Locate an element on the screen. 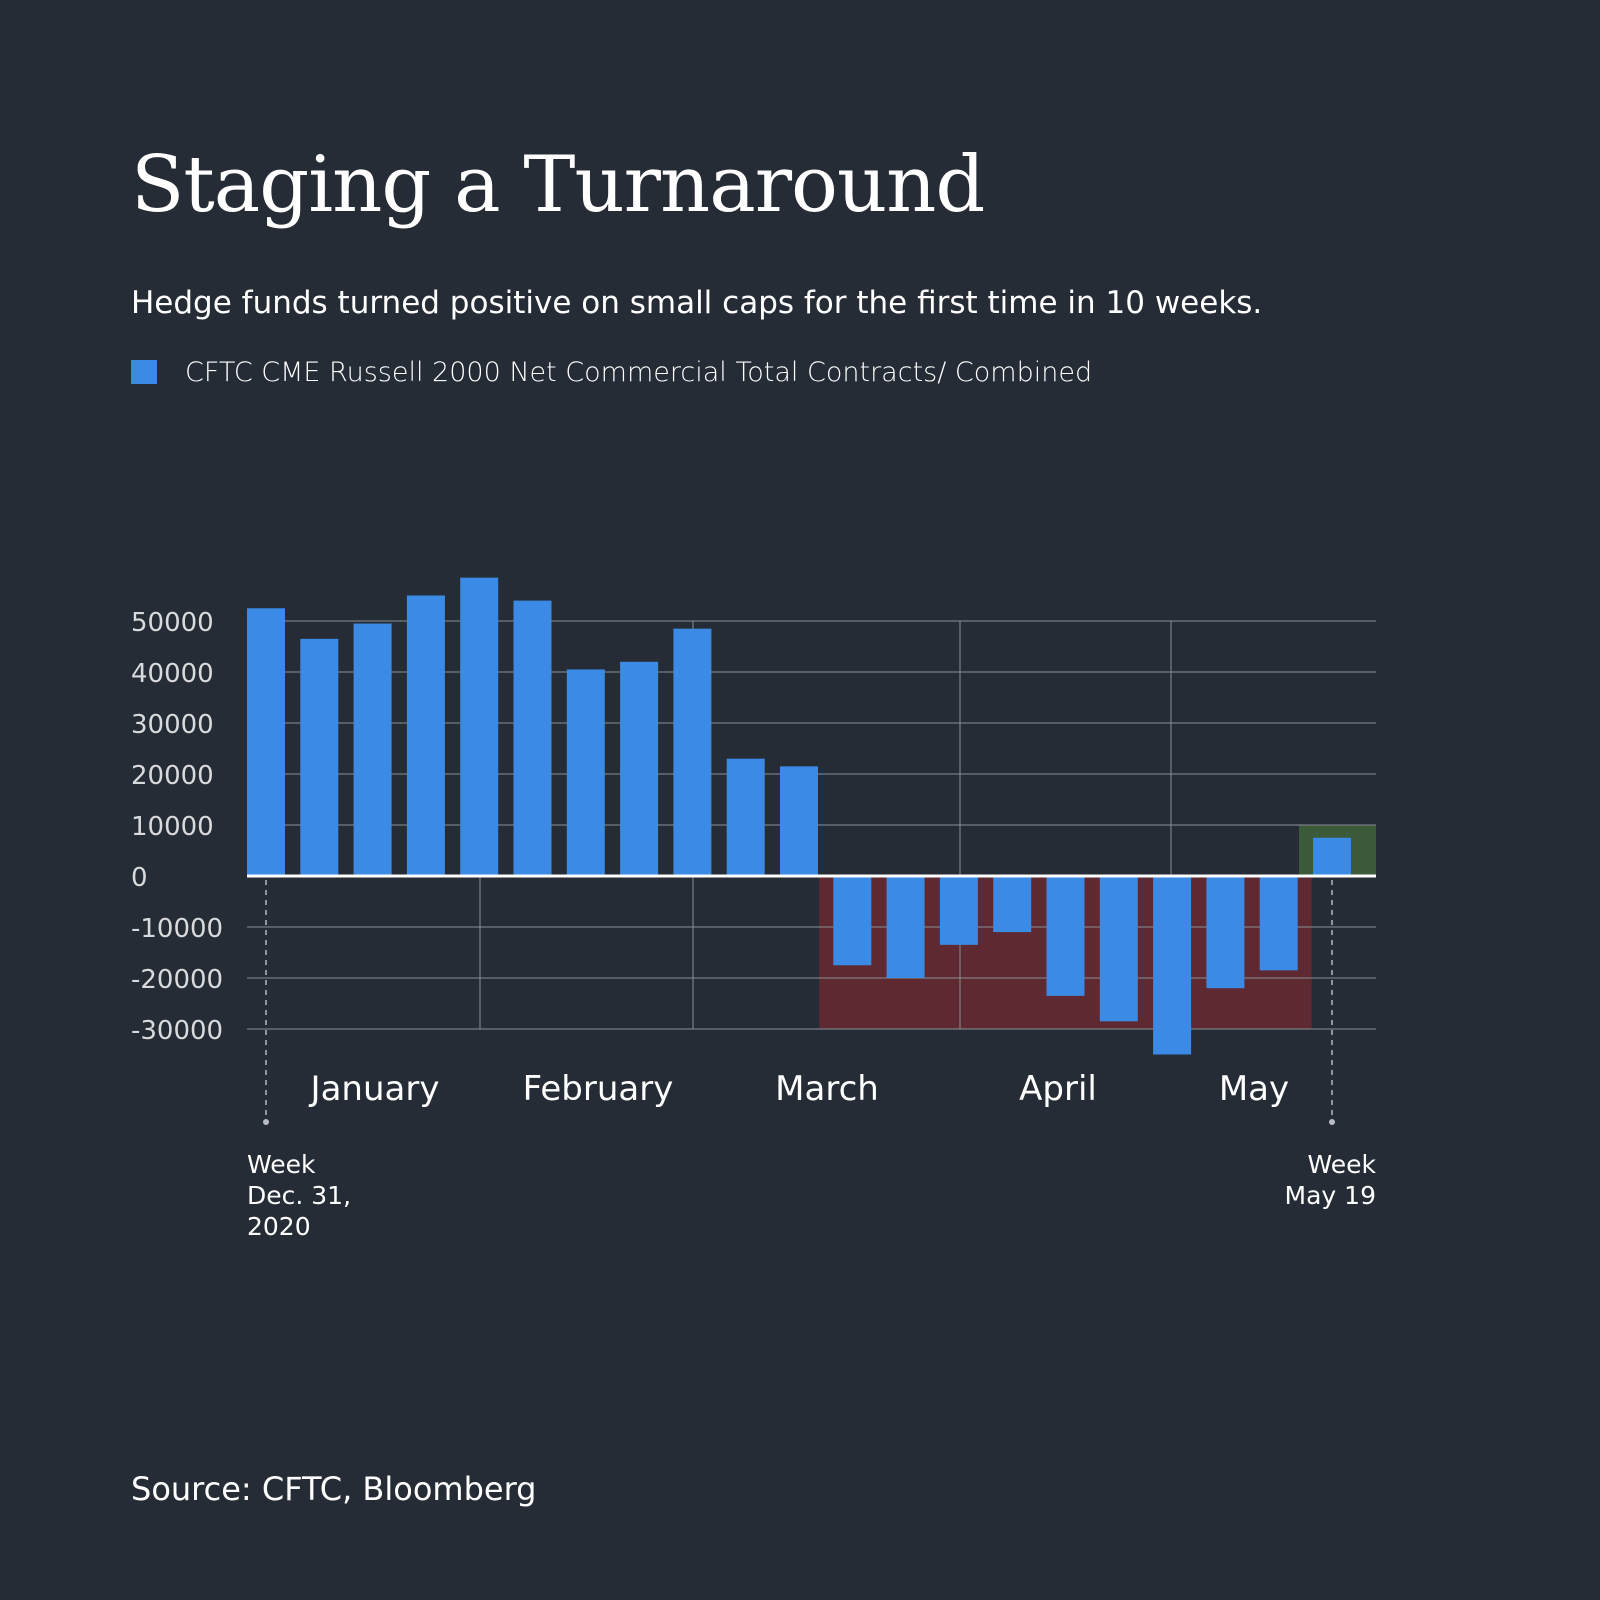 This screenshot has height=1600, width=1600. month-label: March is located at coordinates (827, 1089).